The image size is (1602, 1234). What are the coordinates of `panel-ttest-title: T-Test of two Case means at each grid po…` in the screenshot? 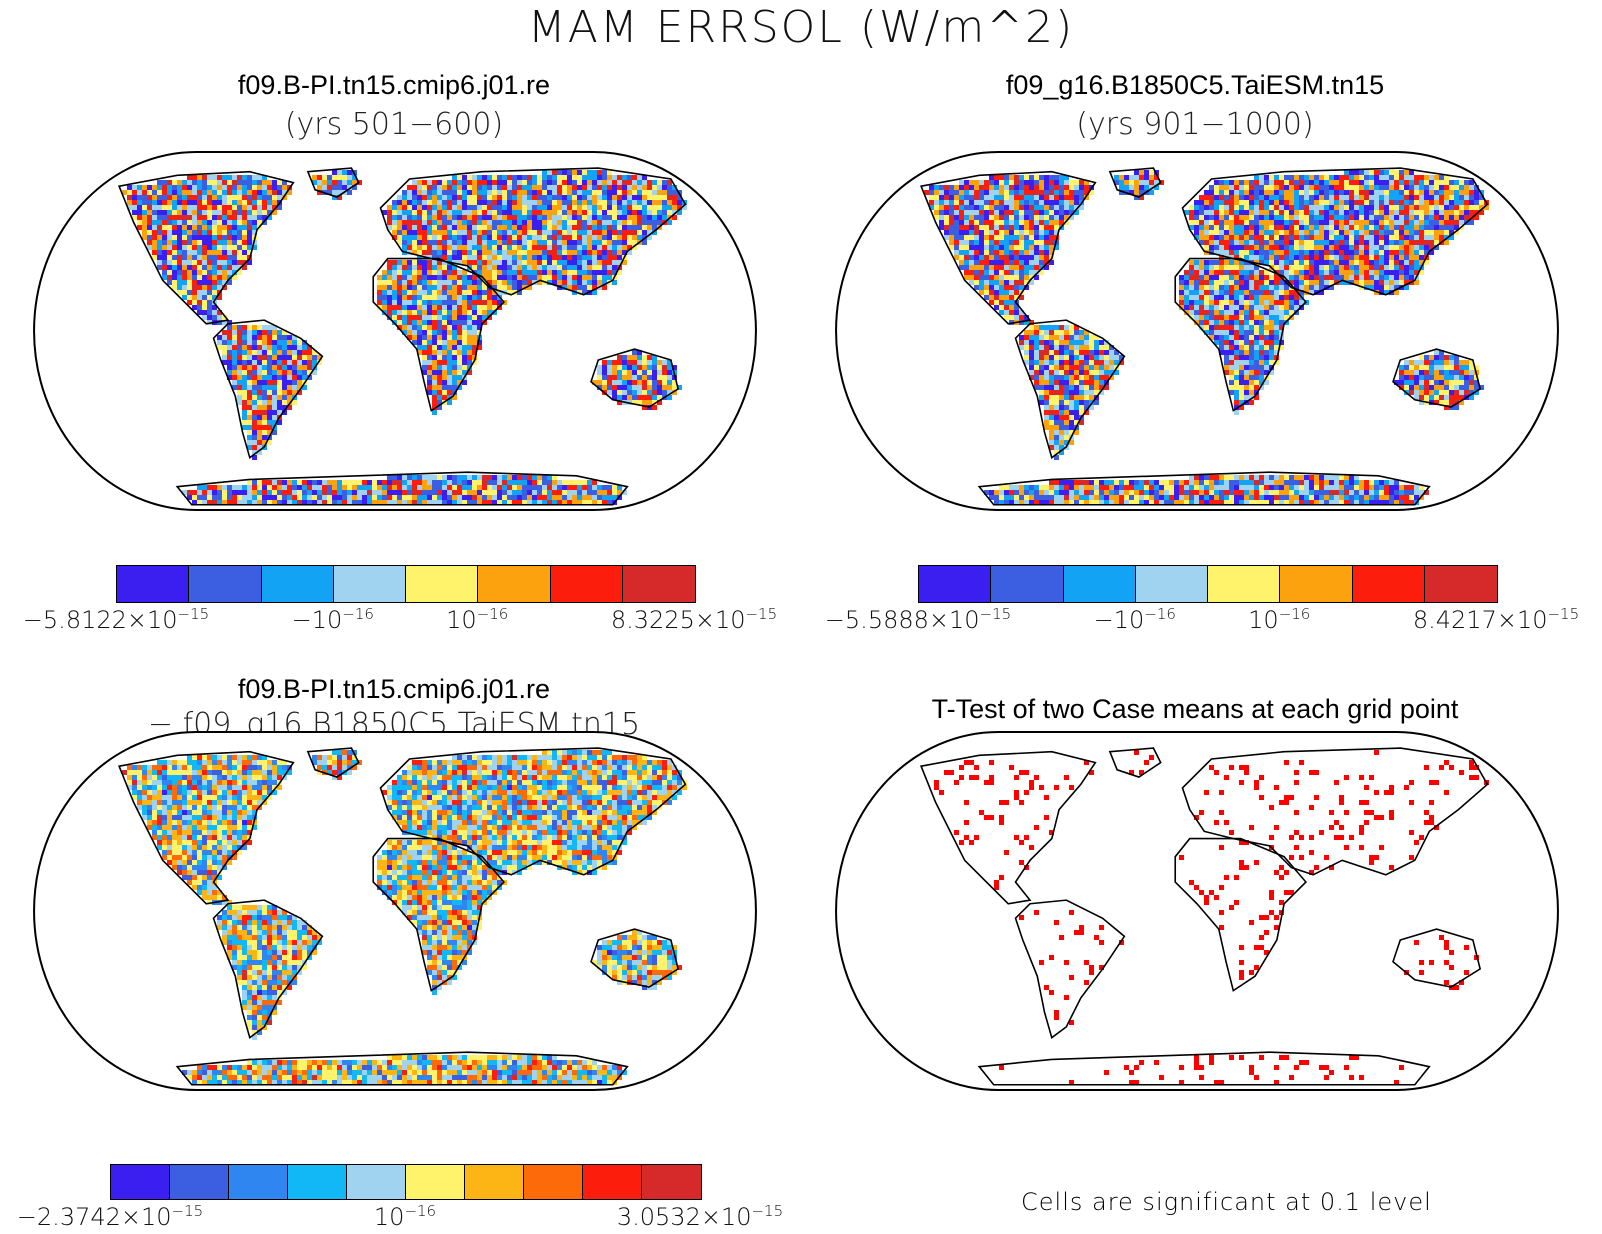 It's located at (1195, 709).